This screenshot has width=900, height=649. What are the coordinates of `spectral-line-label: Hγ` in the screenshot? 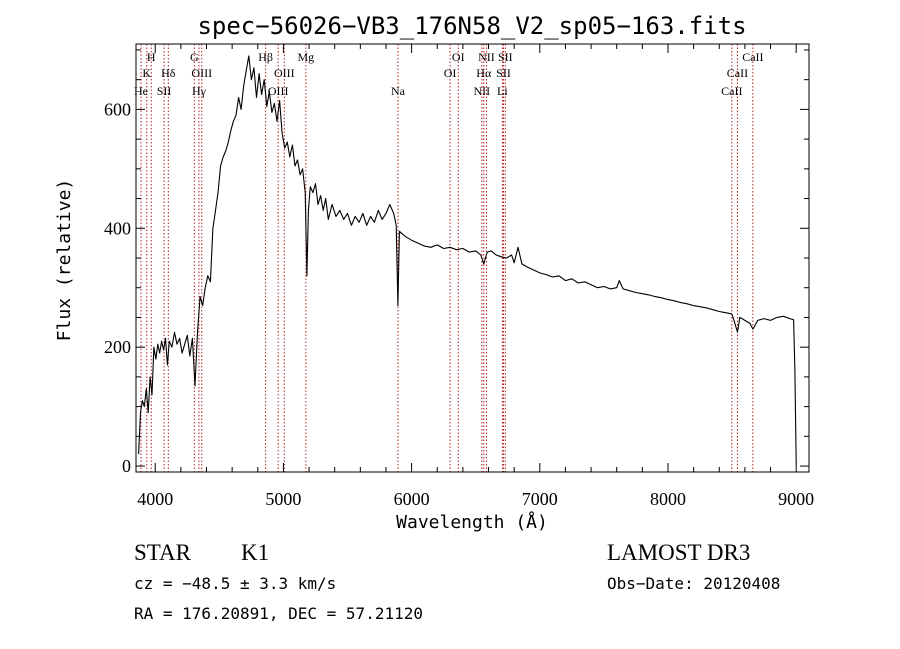 It's located at (199, 91).